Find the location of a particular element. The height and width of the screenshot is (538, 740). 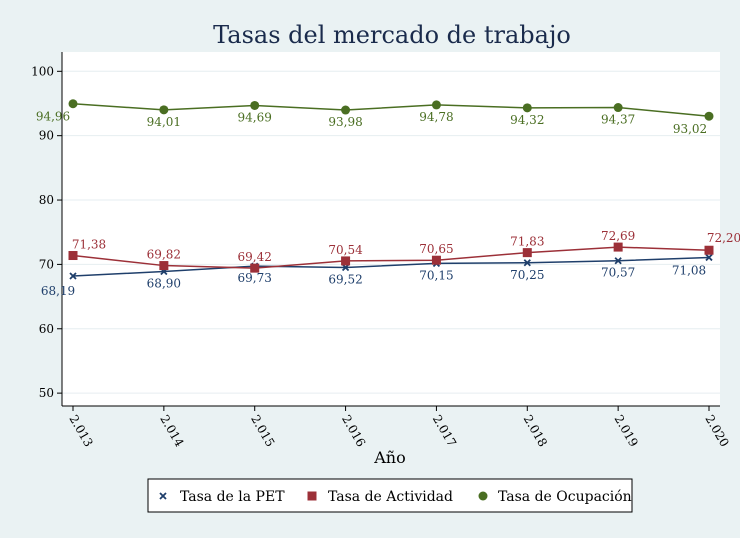

x-tick-label: 2.016 is located at coordinates (353, 431).